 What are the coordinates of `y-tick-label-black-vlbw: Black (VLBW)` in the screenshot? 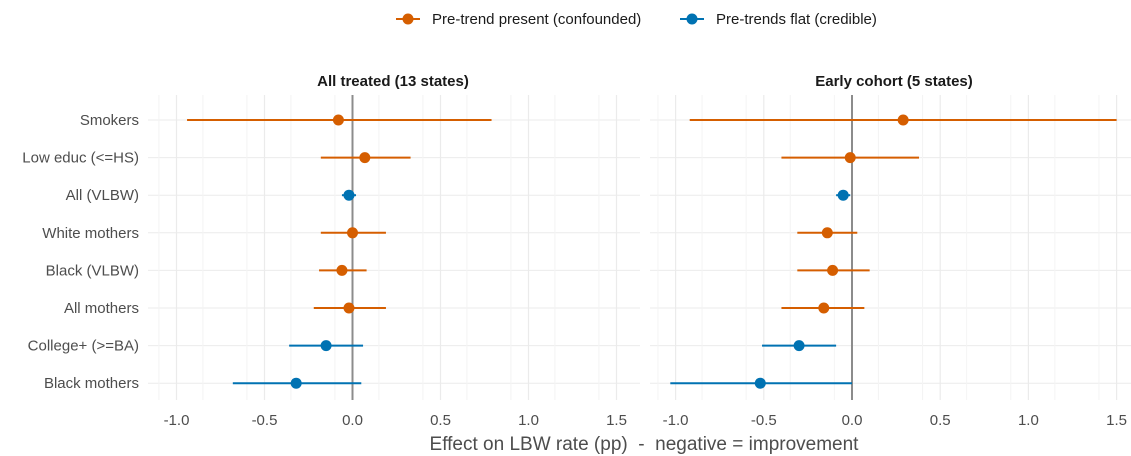 It's located at (92, 270).